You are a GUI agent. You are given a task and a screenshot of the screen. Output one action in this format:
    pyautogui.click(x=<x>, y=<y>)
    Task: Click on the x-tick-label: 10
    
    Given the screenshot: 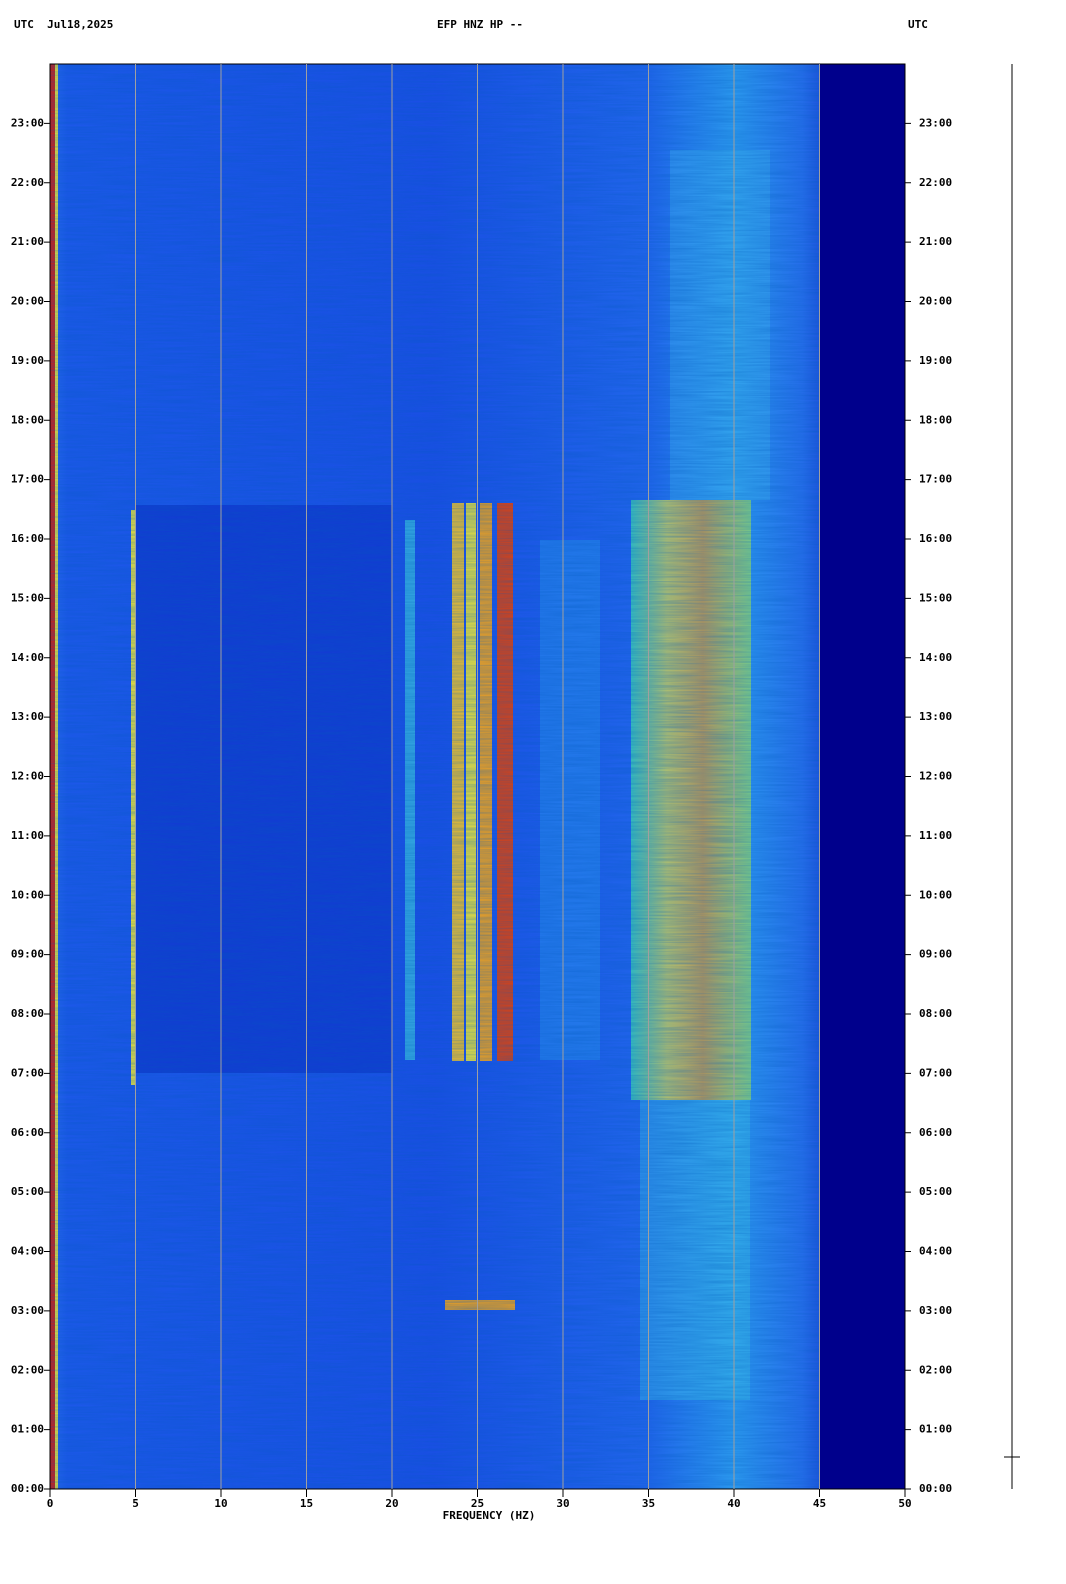 What is the action you would take?
    pyautogui.click(x=220, y=1503)
    